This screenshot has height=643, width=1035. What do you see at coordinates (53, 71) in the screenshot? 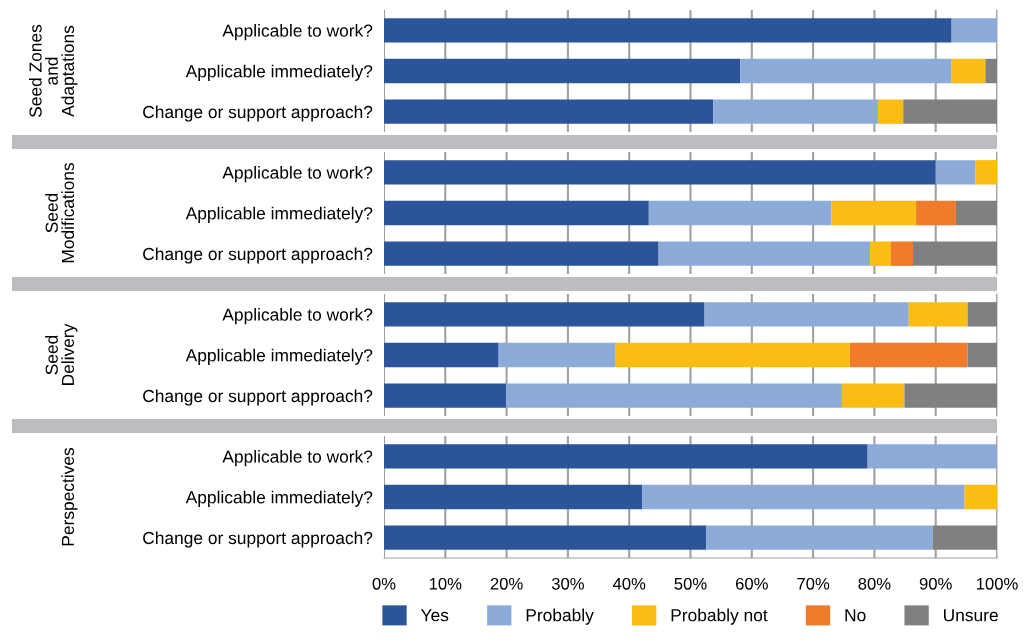
I see `y-axis-title: Seed Zones and Adaptations` at bounding box center [53, 71].